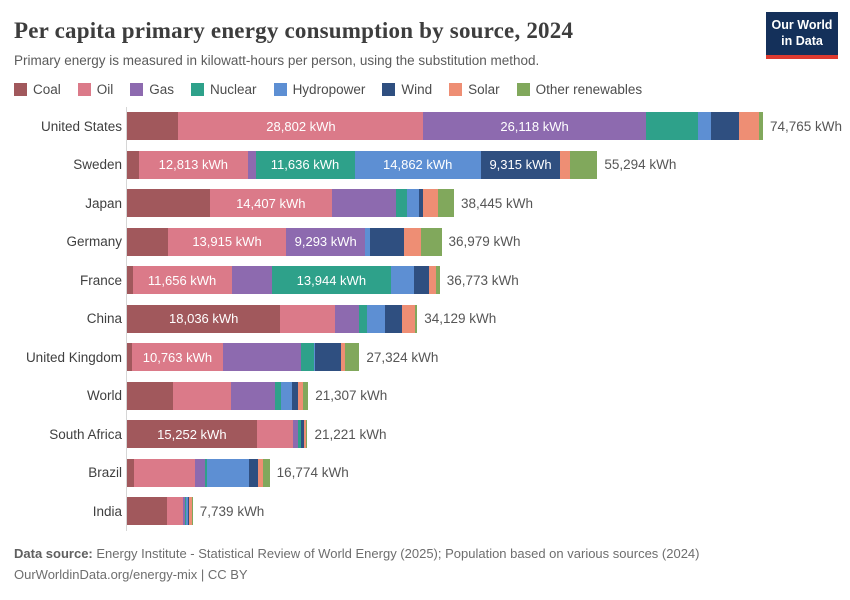 The image size is (850, 600). What do you see at coordinates (192, 434) in the screenshot?
I see `bar-segment-coal: 15,252 kWh` at bounding box center [192, 434].